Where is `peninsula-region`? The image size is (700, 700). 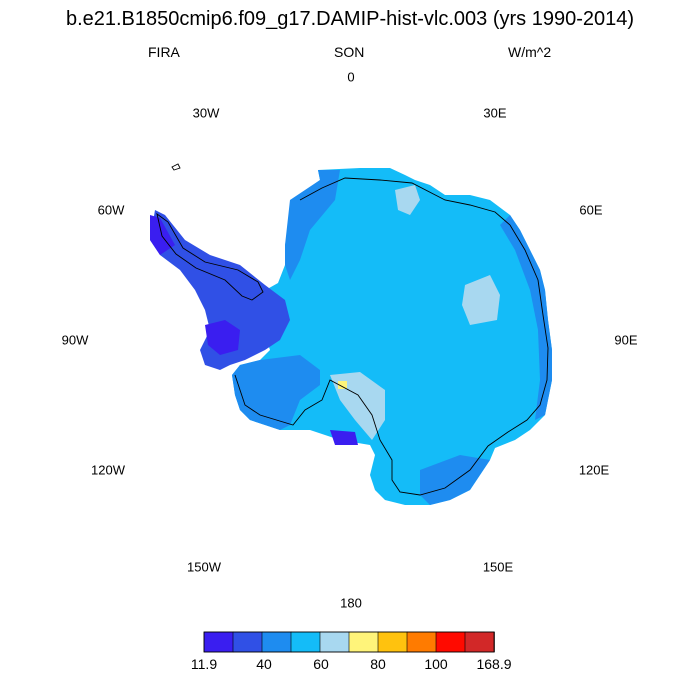
peninsula-region is located at coordinates (220, 290).